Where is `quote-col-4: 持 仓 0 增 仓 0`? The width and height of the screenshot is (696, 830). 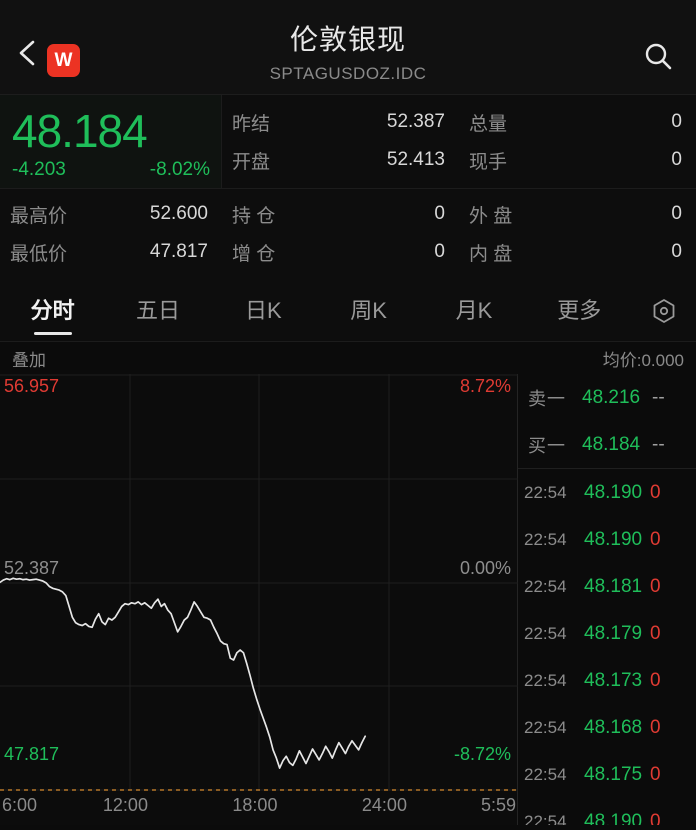 quote-col-4: 持 仓 0 增 仓 0 is located at coordinates (340, 234).